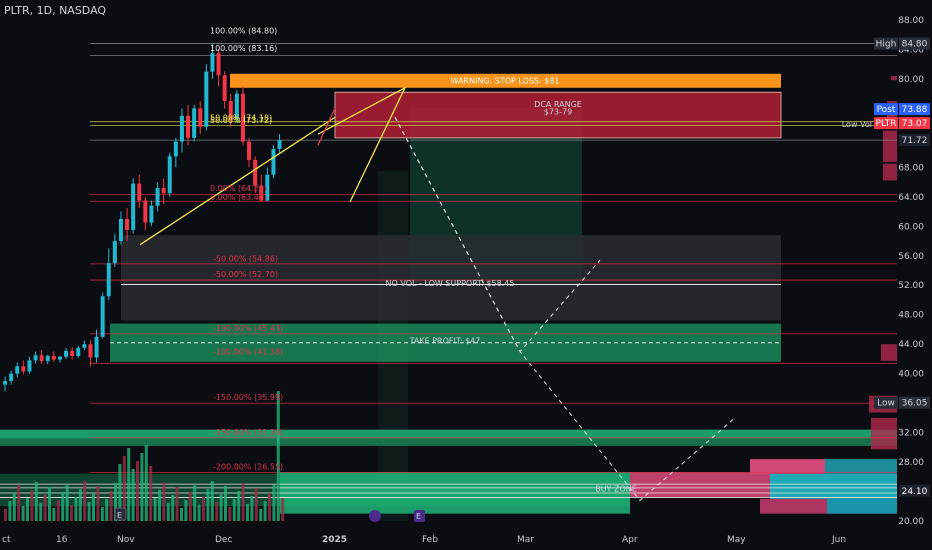  Describe the element at coordinates (525, 540) in the screenshot. I see `time-tick-label: Mar` at that location.